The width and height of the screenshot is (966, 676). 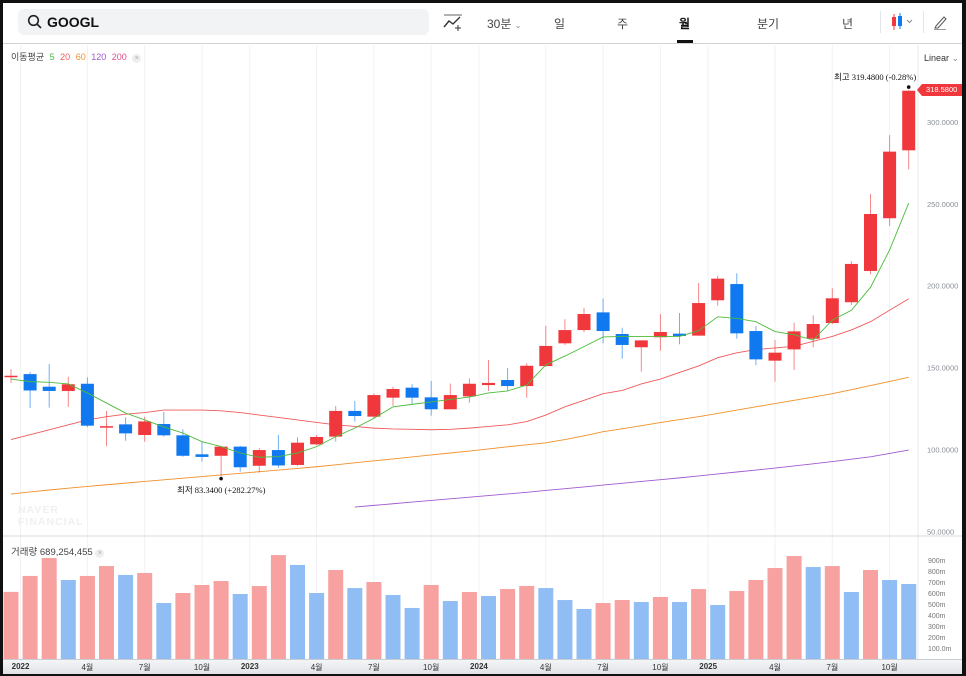 I want to click on ma-120-label: 120, so click(x=99, y=57).